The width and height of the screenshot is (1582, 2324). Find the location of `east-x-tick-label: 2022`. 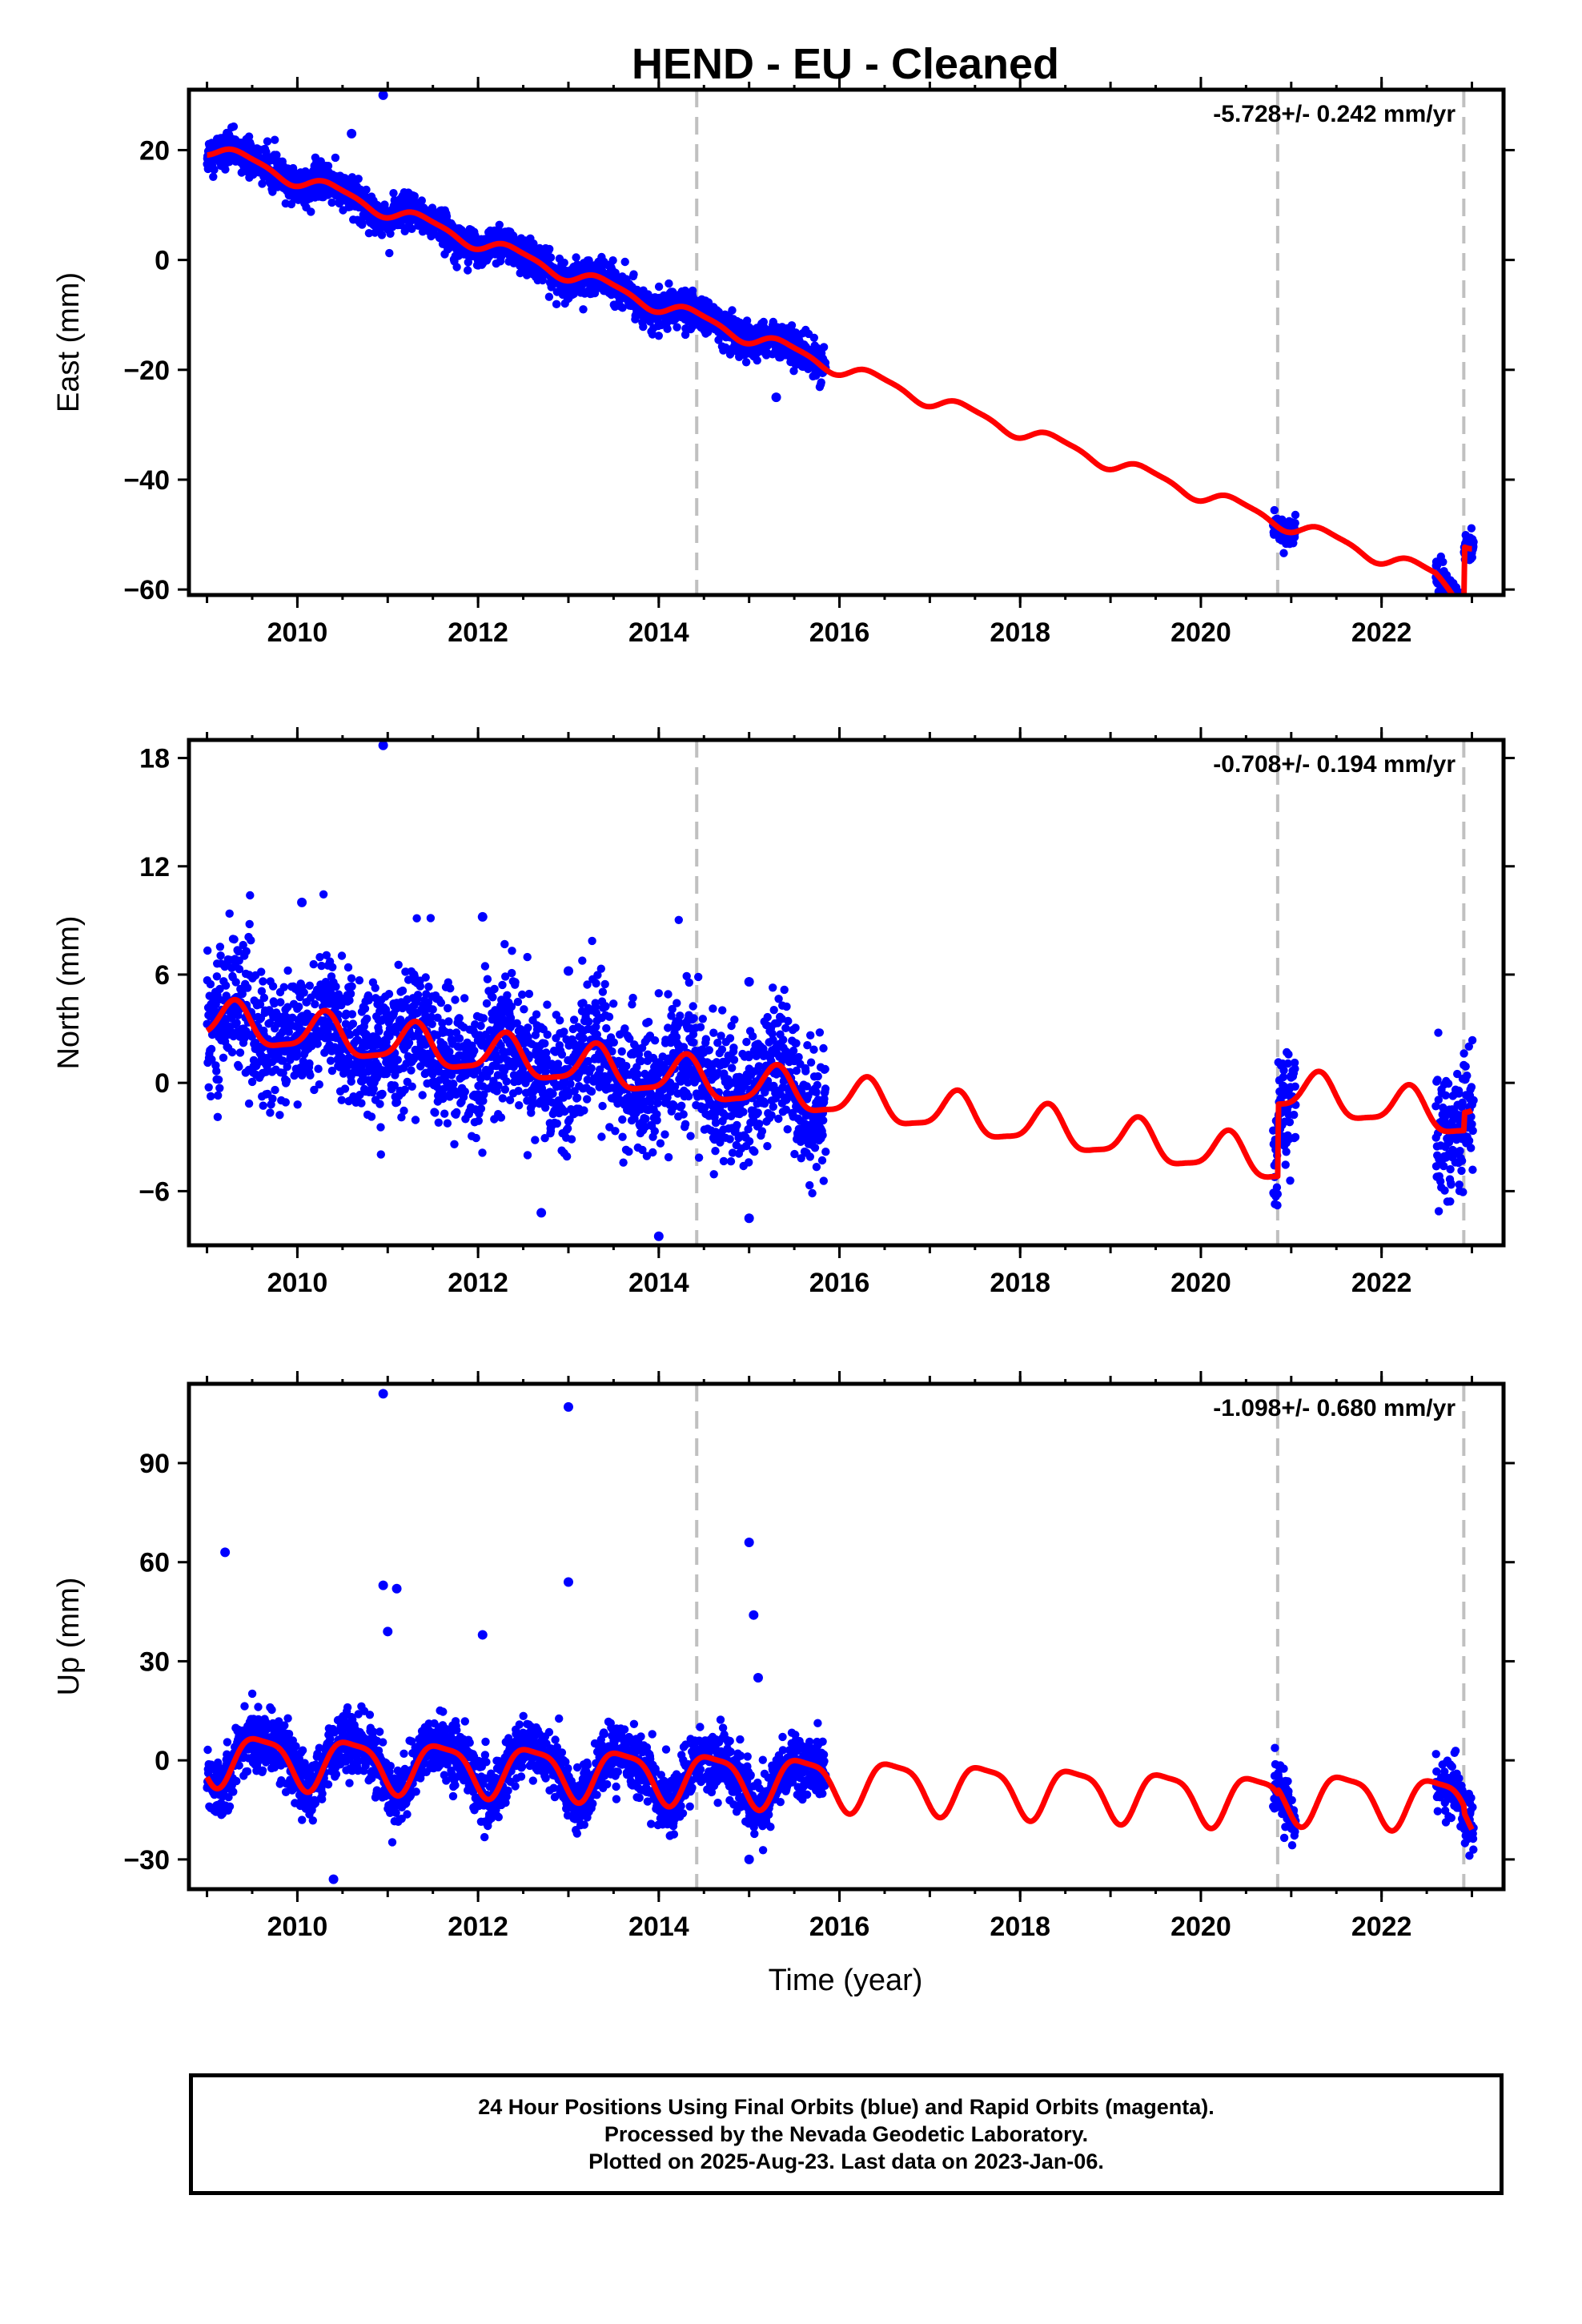

east-x-tick-label: 2022 is located at coordinates (1382, 632).